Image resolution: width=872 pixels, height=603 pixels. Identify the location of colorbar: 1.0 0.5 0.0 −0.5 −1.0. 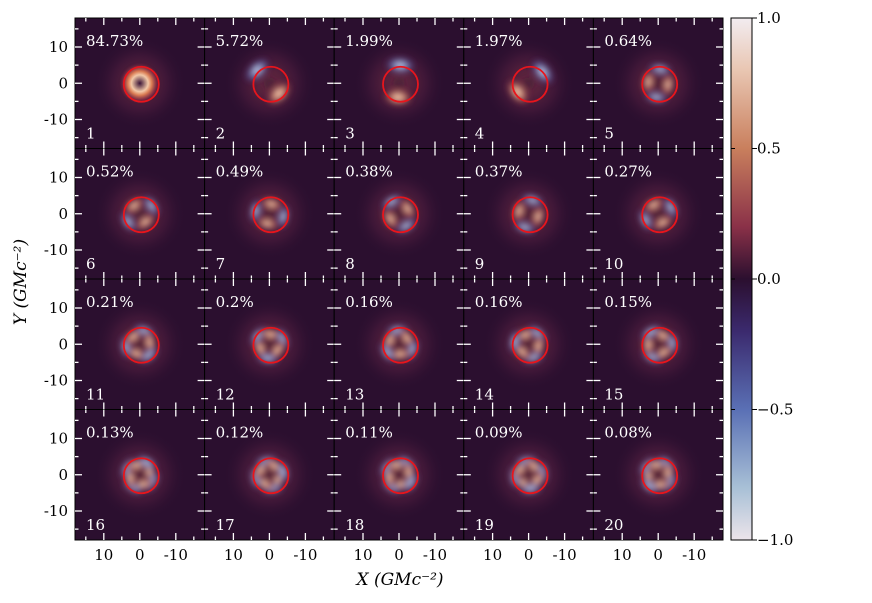
(761, 279).